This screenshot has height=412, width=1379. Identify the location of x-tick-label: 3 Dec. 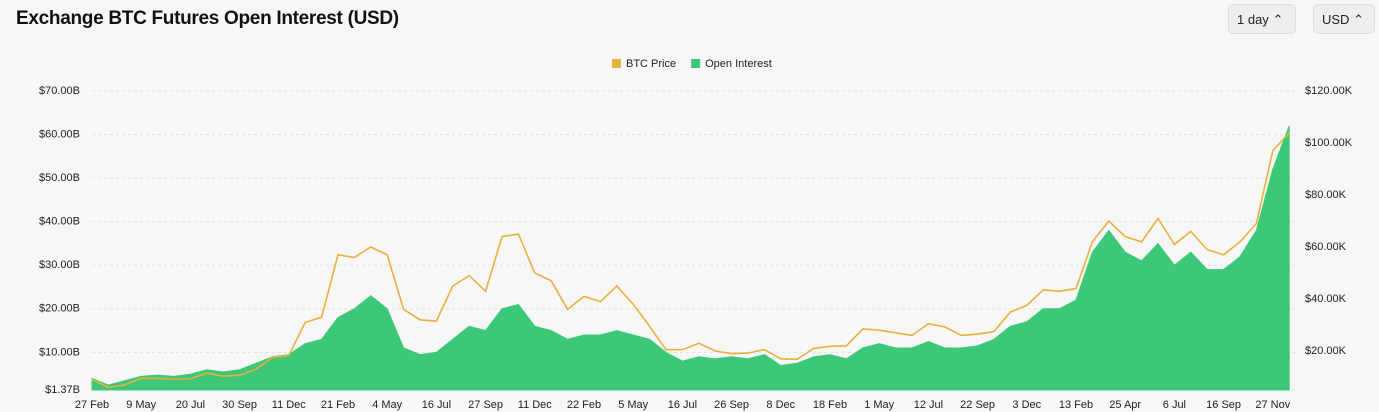
(1026, 405).